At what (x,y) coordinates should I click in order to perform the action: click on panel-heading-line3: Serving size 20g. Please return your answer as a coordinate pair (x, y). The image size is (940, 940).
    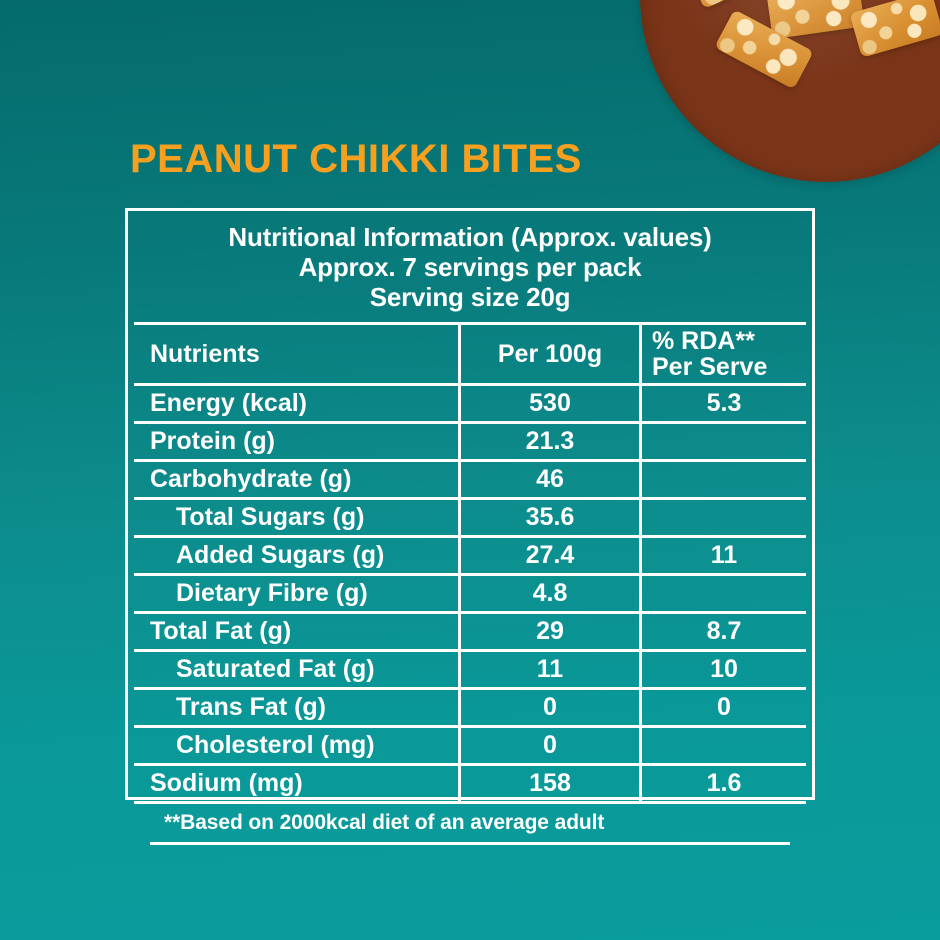
    Looking at the image, I should click on (470, 297).